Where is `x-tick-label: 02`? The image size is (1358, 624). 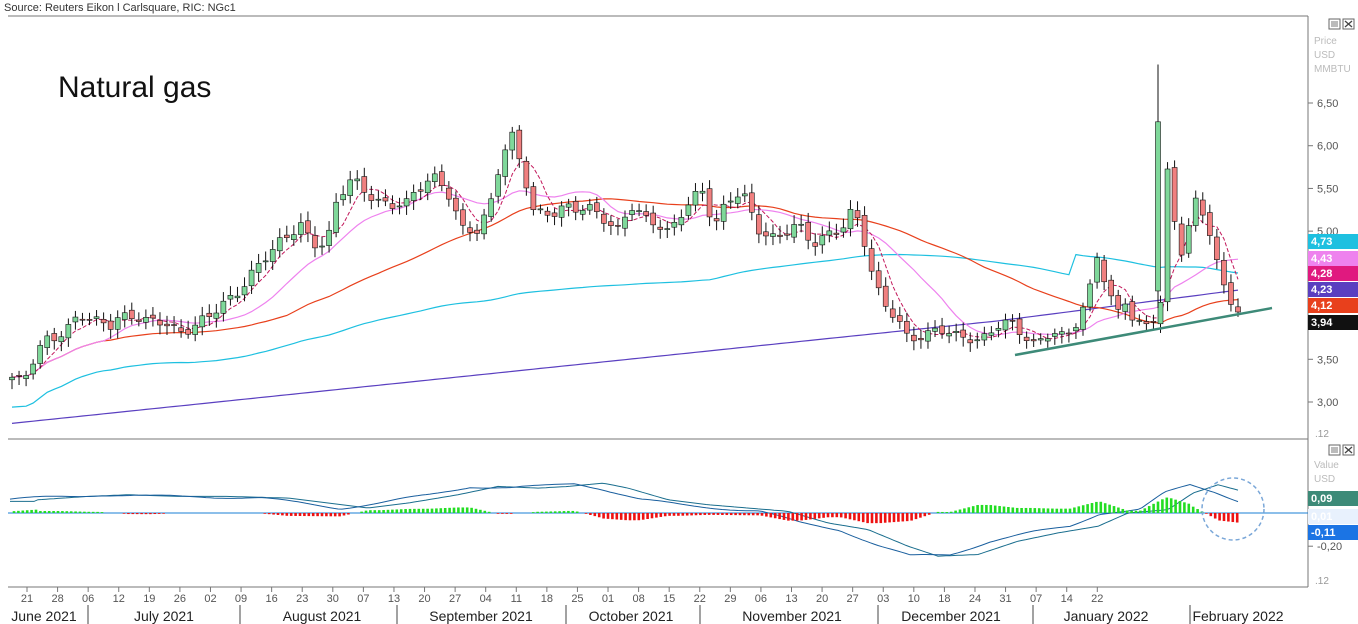
x-tick-label: 02 is located at coordinates (210, 599).